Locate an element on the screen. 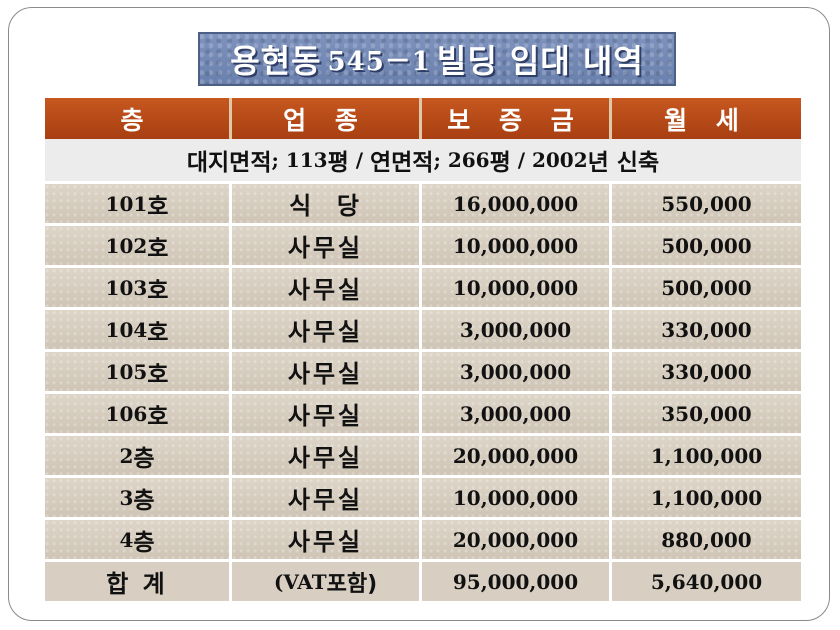 The width and height of the screenshot is (840, 630). land-area-unit: 평 is located at coordinates (338, 163).